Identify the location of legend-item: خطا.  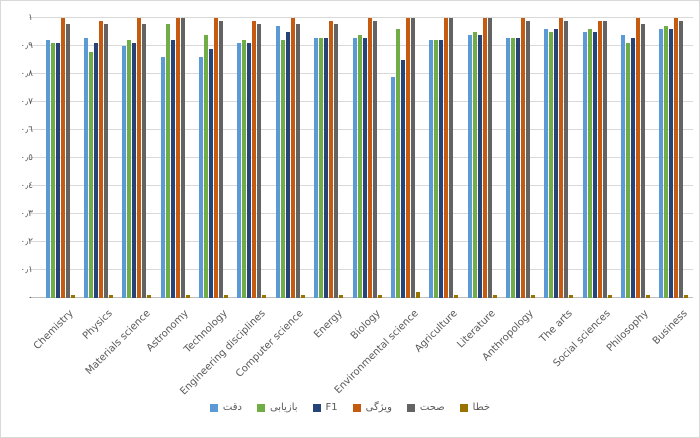
(475, 408).